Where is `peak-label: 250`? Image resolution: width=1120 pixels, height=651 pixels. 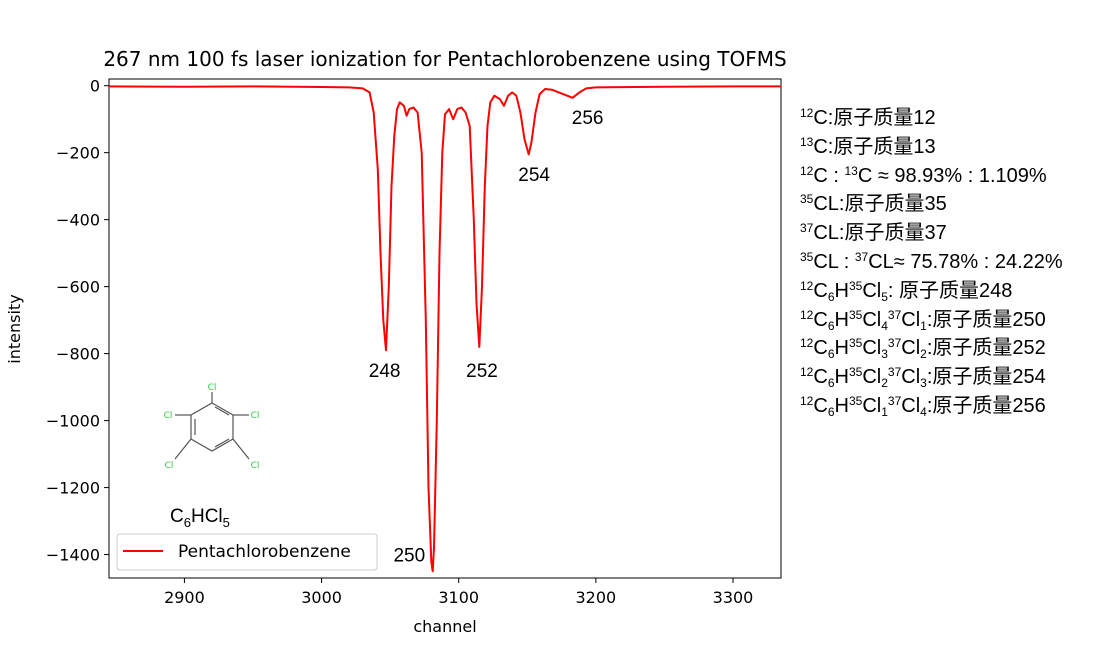 peak-label: 250 is located at coordinates (409, 555).